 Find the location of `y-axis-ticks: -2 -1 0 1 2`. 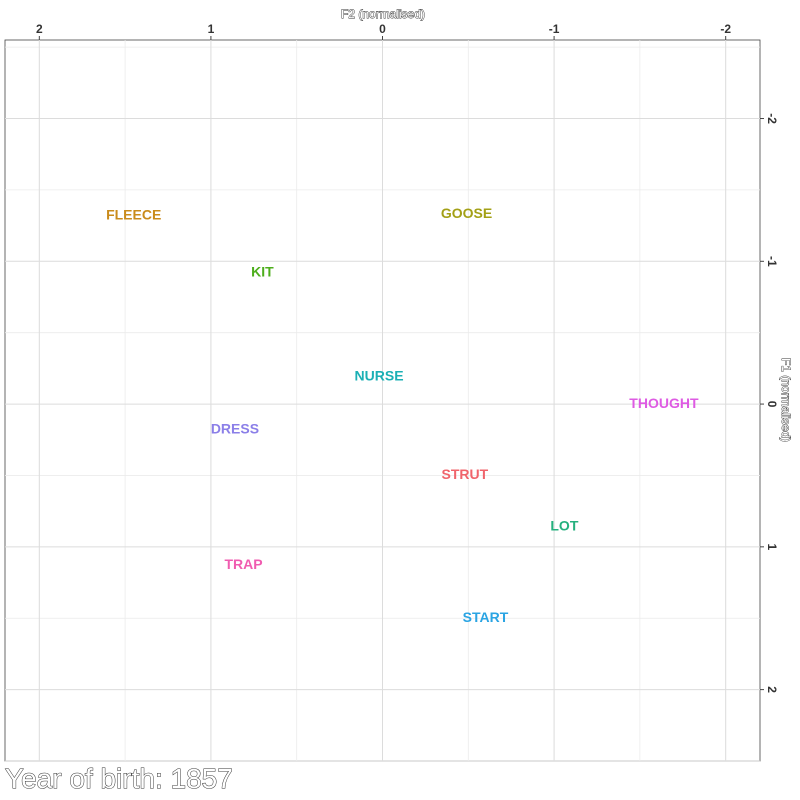

y-axis-ticks: -2 -1 0 1 2 is located at coordinates (769, 403).